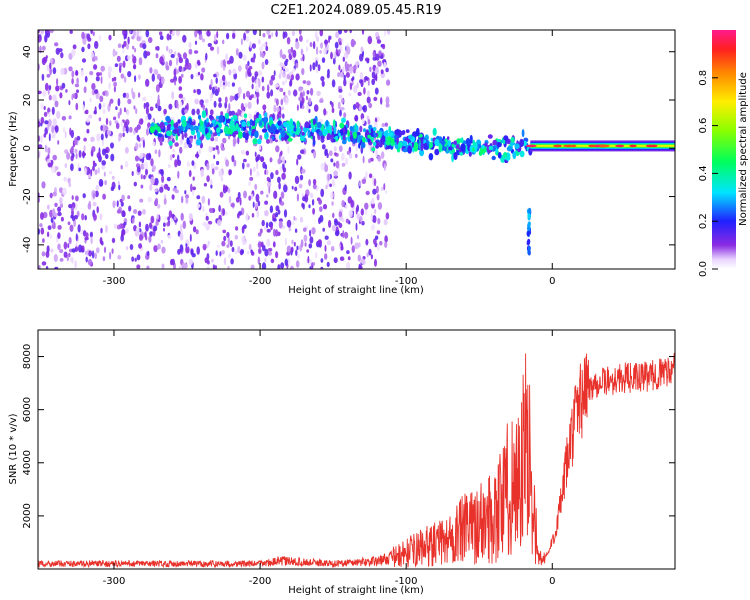 The height and width of the screenshot is (600, 750). I want to click on heatmap-x-label: Height of straight line (km), so click(356, 290).